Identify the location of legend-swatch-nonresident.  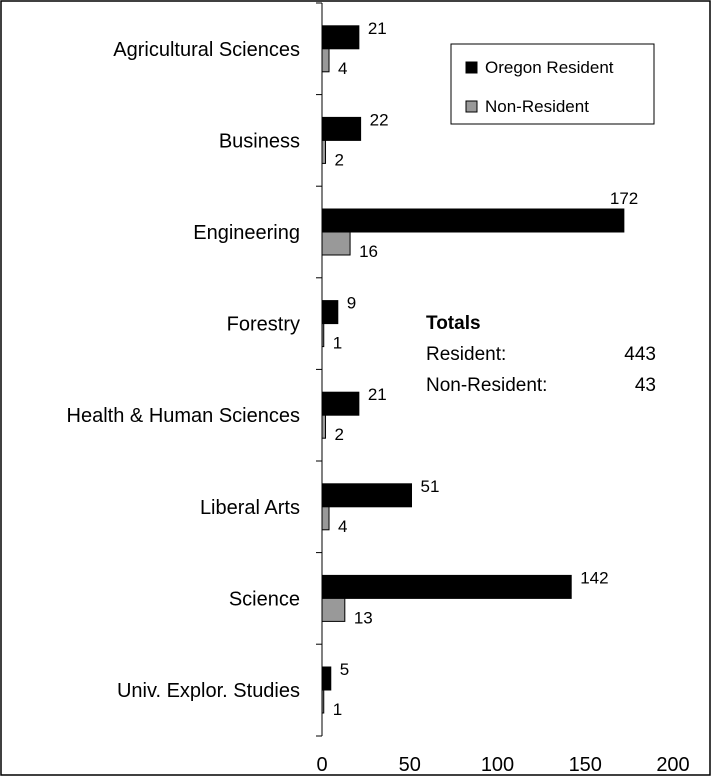
(471, 106).